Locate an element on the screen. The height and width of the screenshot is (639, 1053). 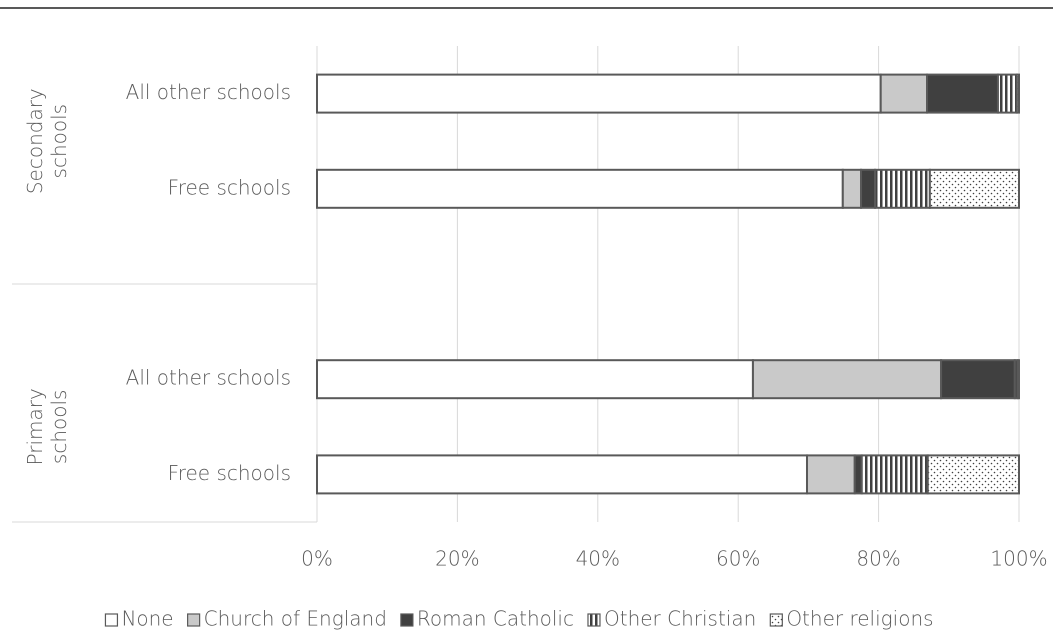
group-label: Primaryschools is located at coordinates (47, 426).